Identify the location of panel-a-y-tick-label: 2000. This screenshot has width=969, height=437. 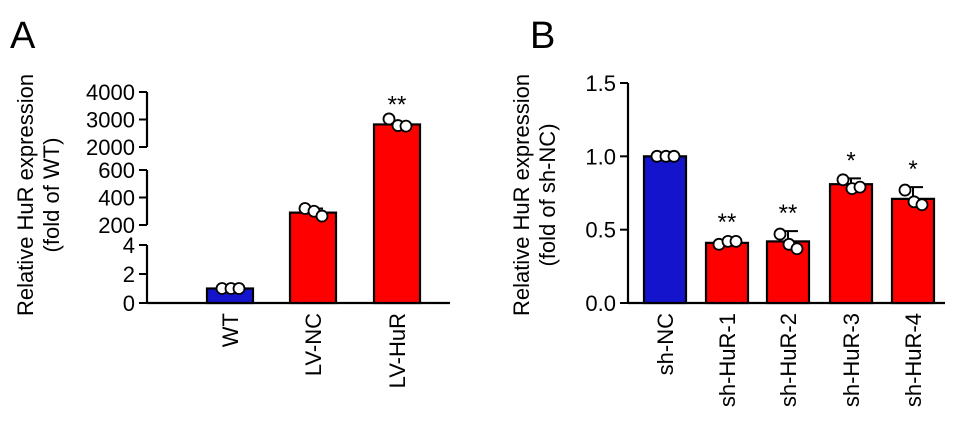
(110, 147).